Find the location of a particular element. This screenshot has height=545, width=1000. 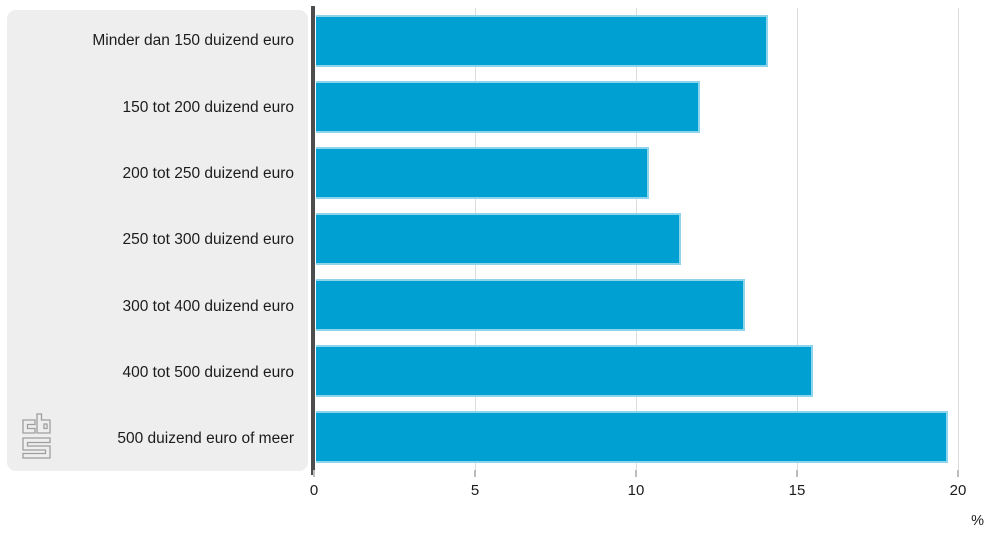

category-label: 300 tot 400 duizend euro is located at coordinates (208, 306).